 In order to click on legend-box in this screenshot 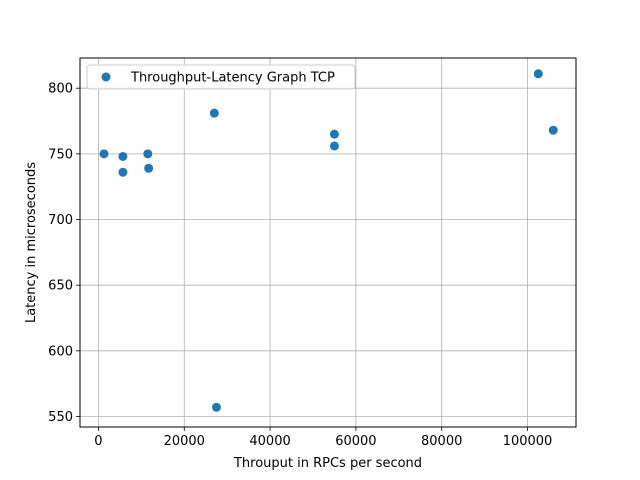, I will do `click(221, 77)`.